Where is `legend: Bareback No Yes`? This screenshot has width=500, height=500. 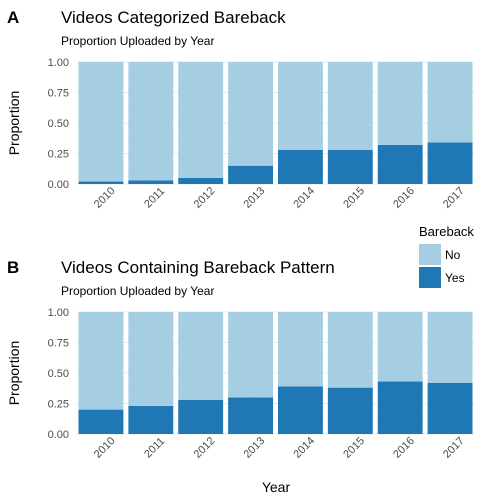 legend: Bareback No Yes is located at coordinates (446, 256).